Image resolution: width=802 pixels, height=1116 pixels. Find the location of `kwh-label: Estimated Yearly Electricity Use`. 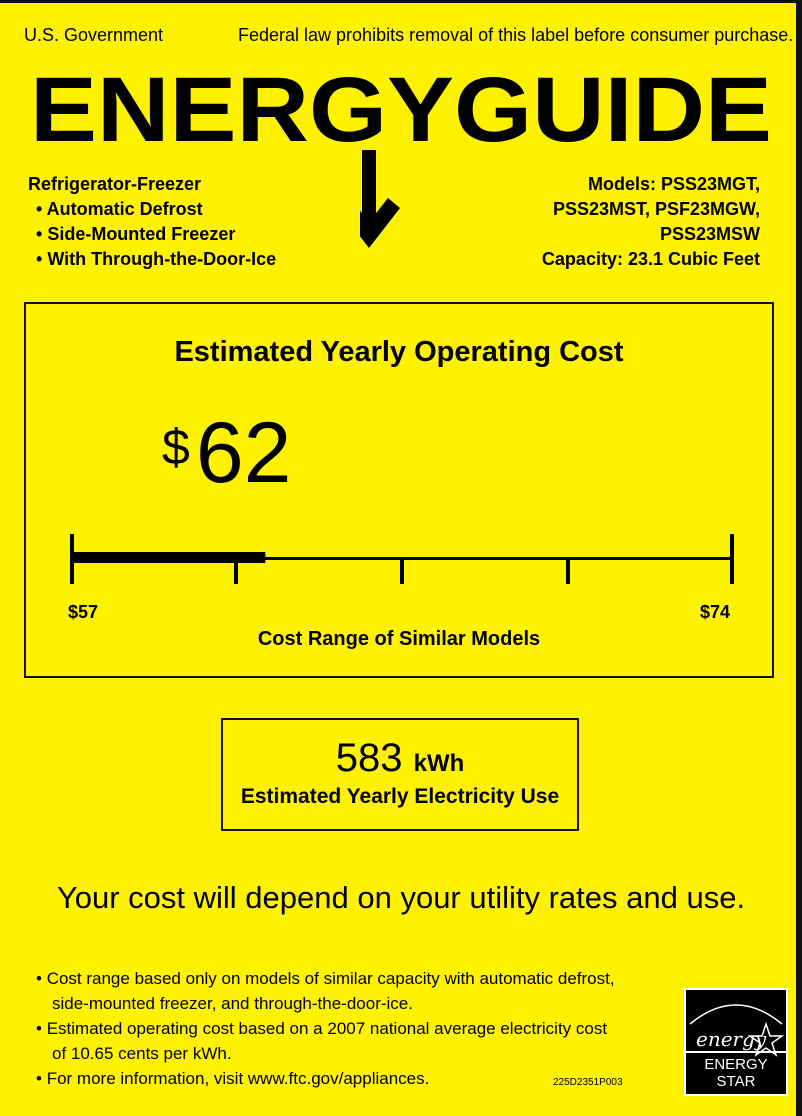

kwh-label: Estimated Yearly Electricity Use is located at coordinates (400, 796).